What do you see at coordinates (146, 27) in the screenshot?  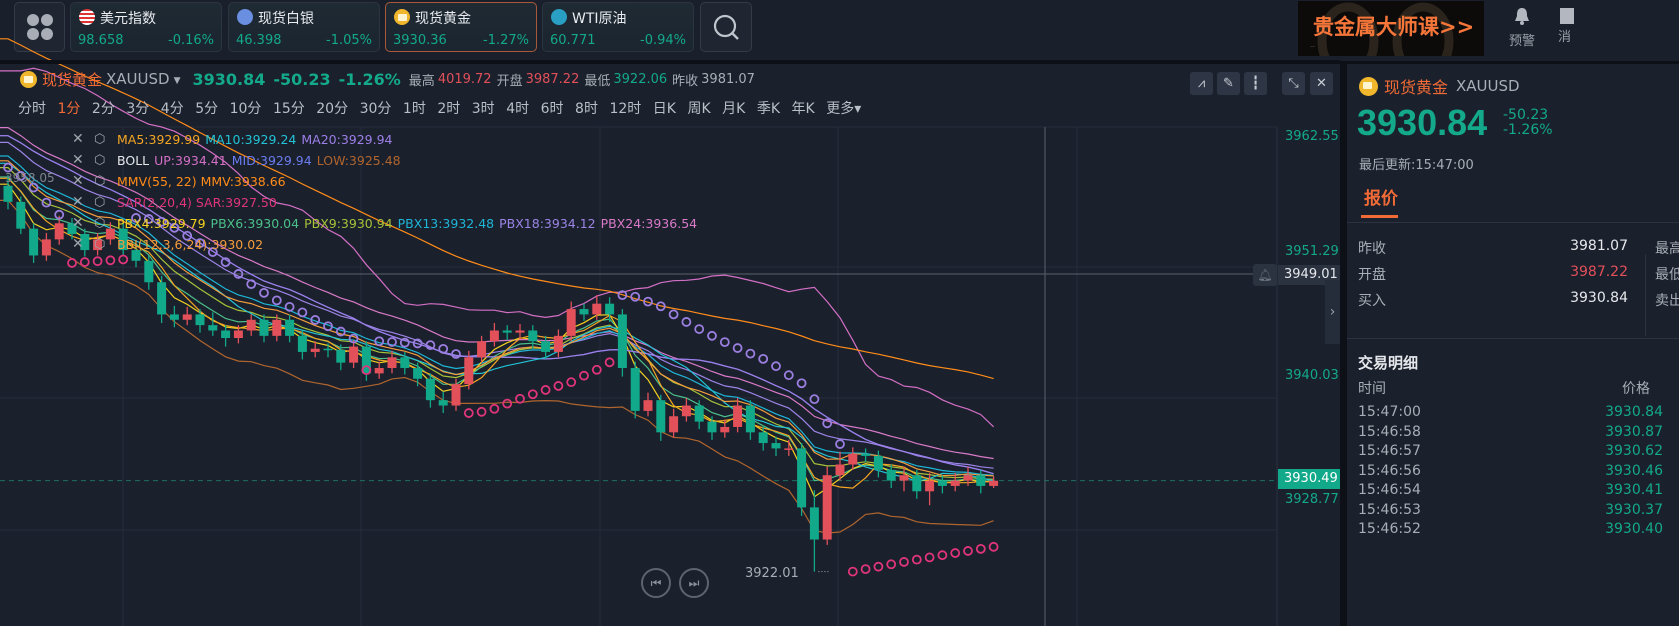 I see `ticker-card-usd-index: 美元指数 98.658 -0.16%` at bounding box center [146, 27].